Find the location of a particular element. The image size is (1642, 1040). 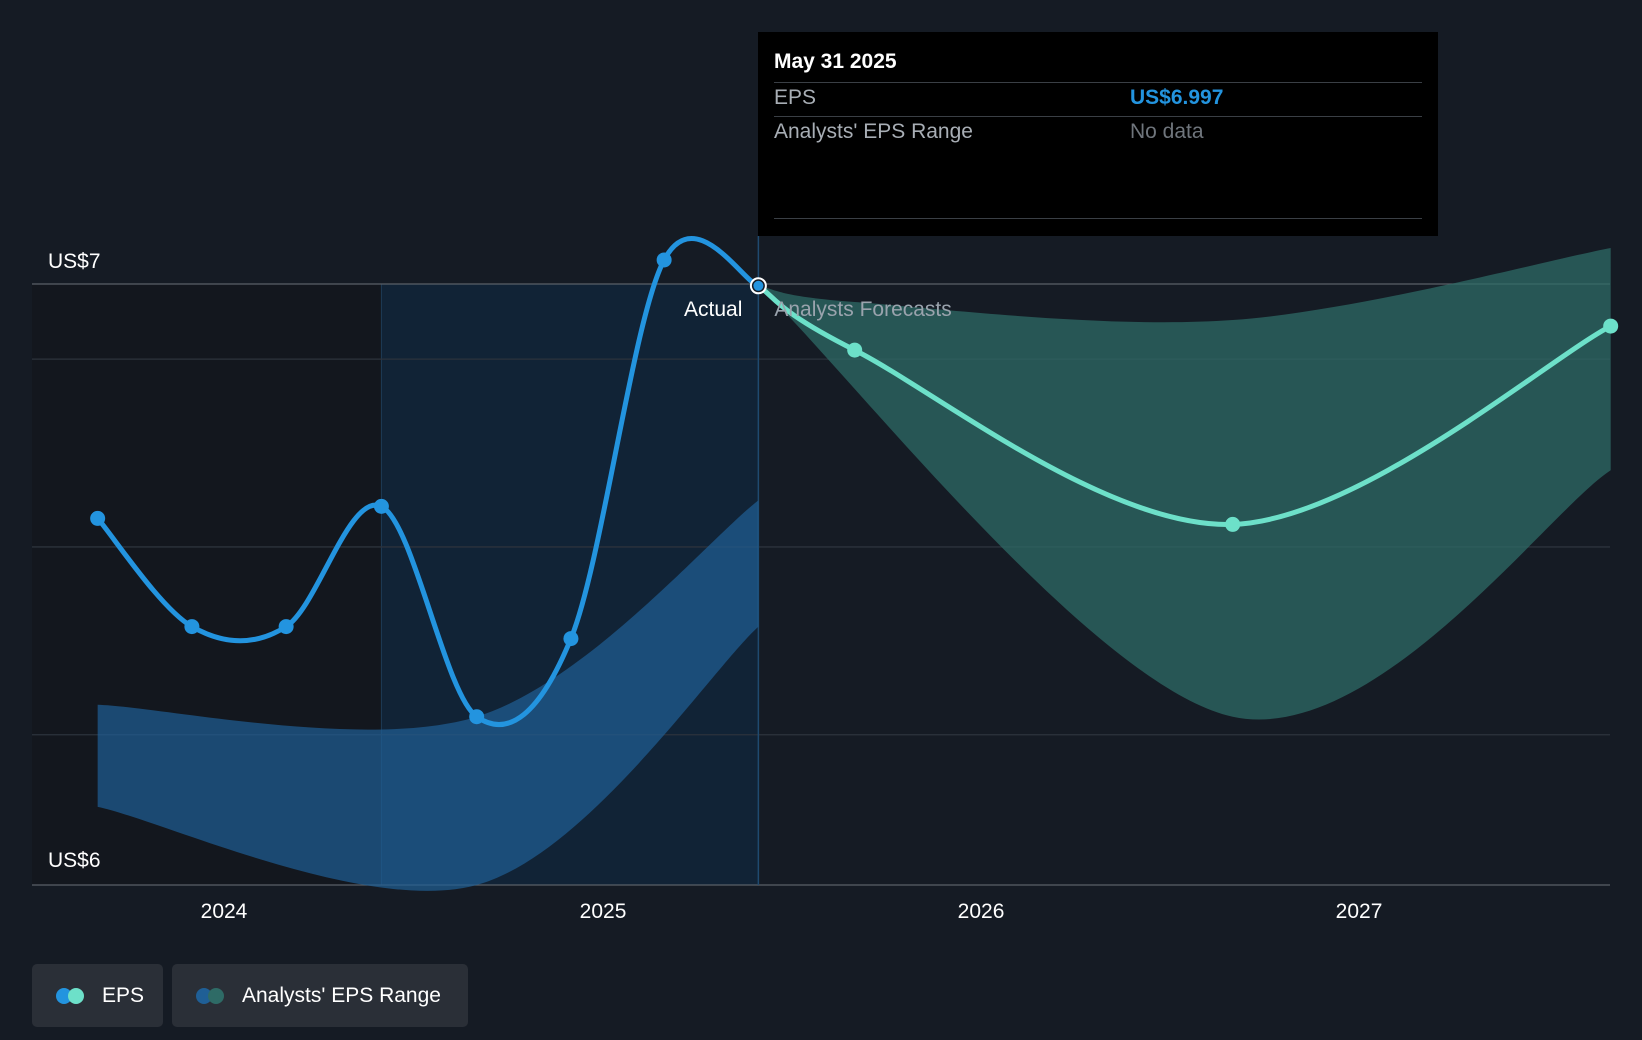

legend-item-eps-range: Analysts' EPS Range is located at coordinates (320, 995).